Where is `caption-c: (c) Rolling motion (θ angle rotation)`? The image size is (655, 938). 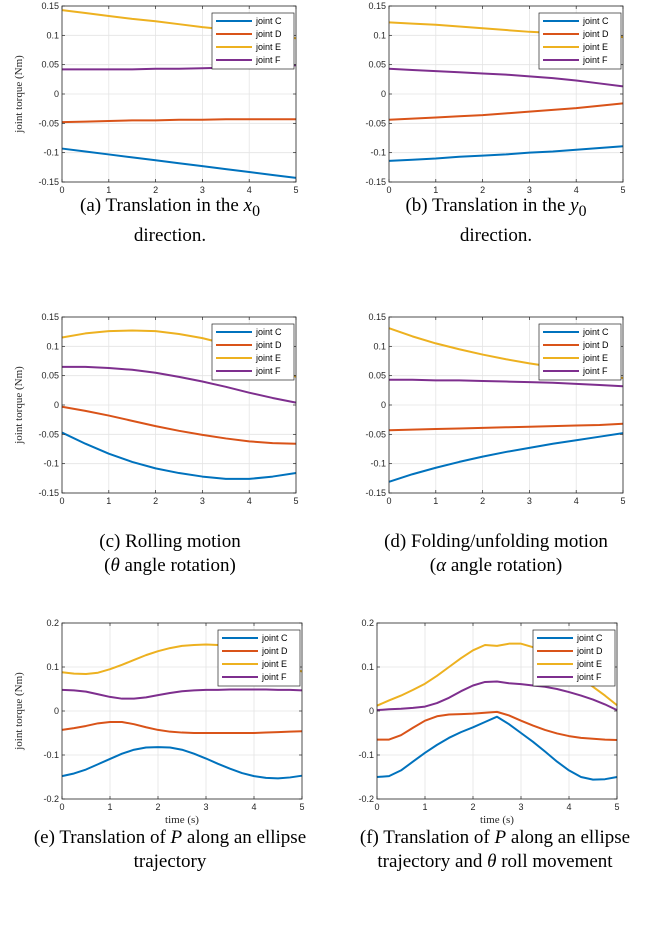 caption-c: (c) Rolling motion (θ angle rotation) is located at coordinates (170, 553).